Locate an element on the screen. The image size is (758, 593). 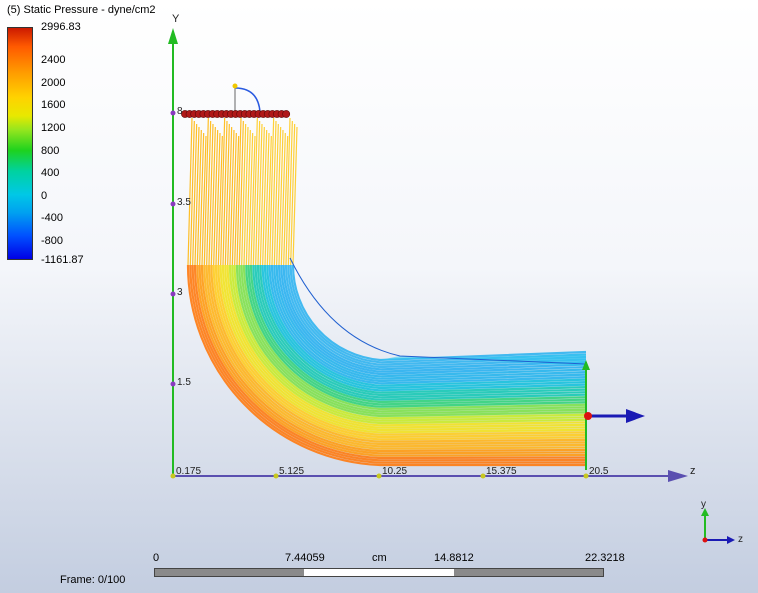
scale-bar is located at coordinates (379, 572).